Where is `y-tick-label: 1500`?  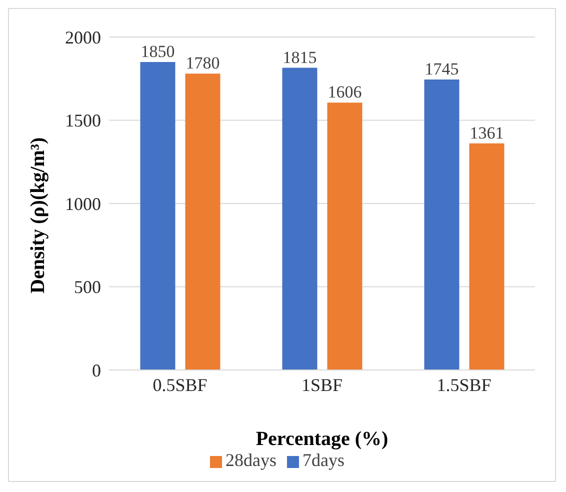 y-tick-label: 1500 is located at coordinates (83, 120).